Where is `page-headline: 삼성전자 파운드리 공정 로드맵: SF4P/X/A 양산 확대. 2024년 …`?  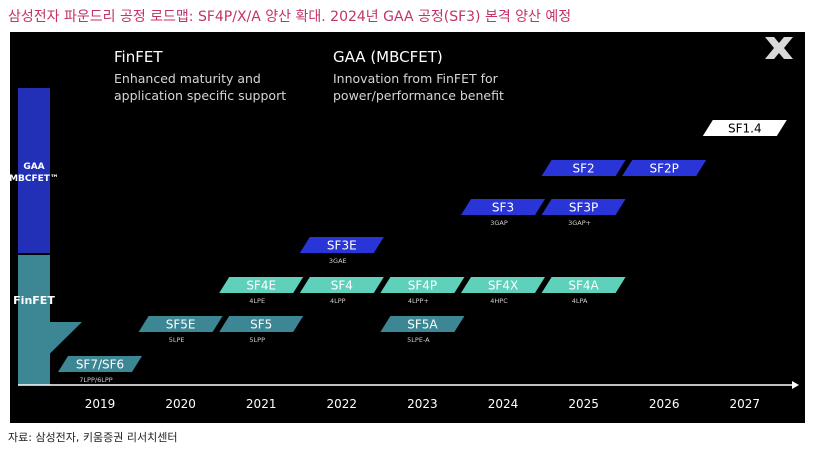 page-headline: 삼성전자 파운드리 공정 로드맵: SF4P/X/A 양산 확대. 2024년 … is located at coordinates (290, 17).